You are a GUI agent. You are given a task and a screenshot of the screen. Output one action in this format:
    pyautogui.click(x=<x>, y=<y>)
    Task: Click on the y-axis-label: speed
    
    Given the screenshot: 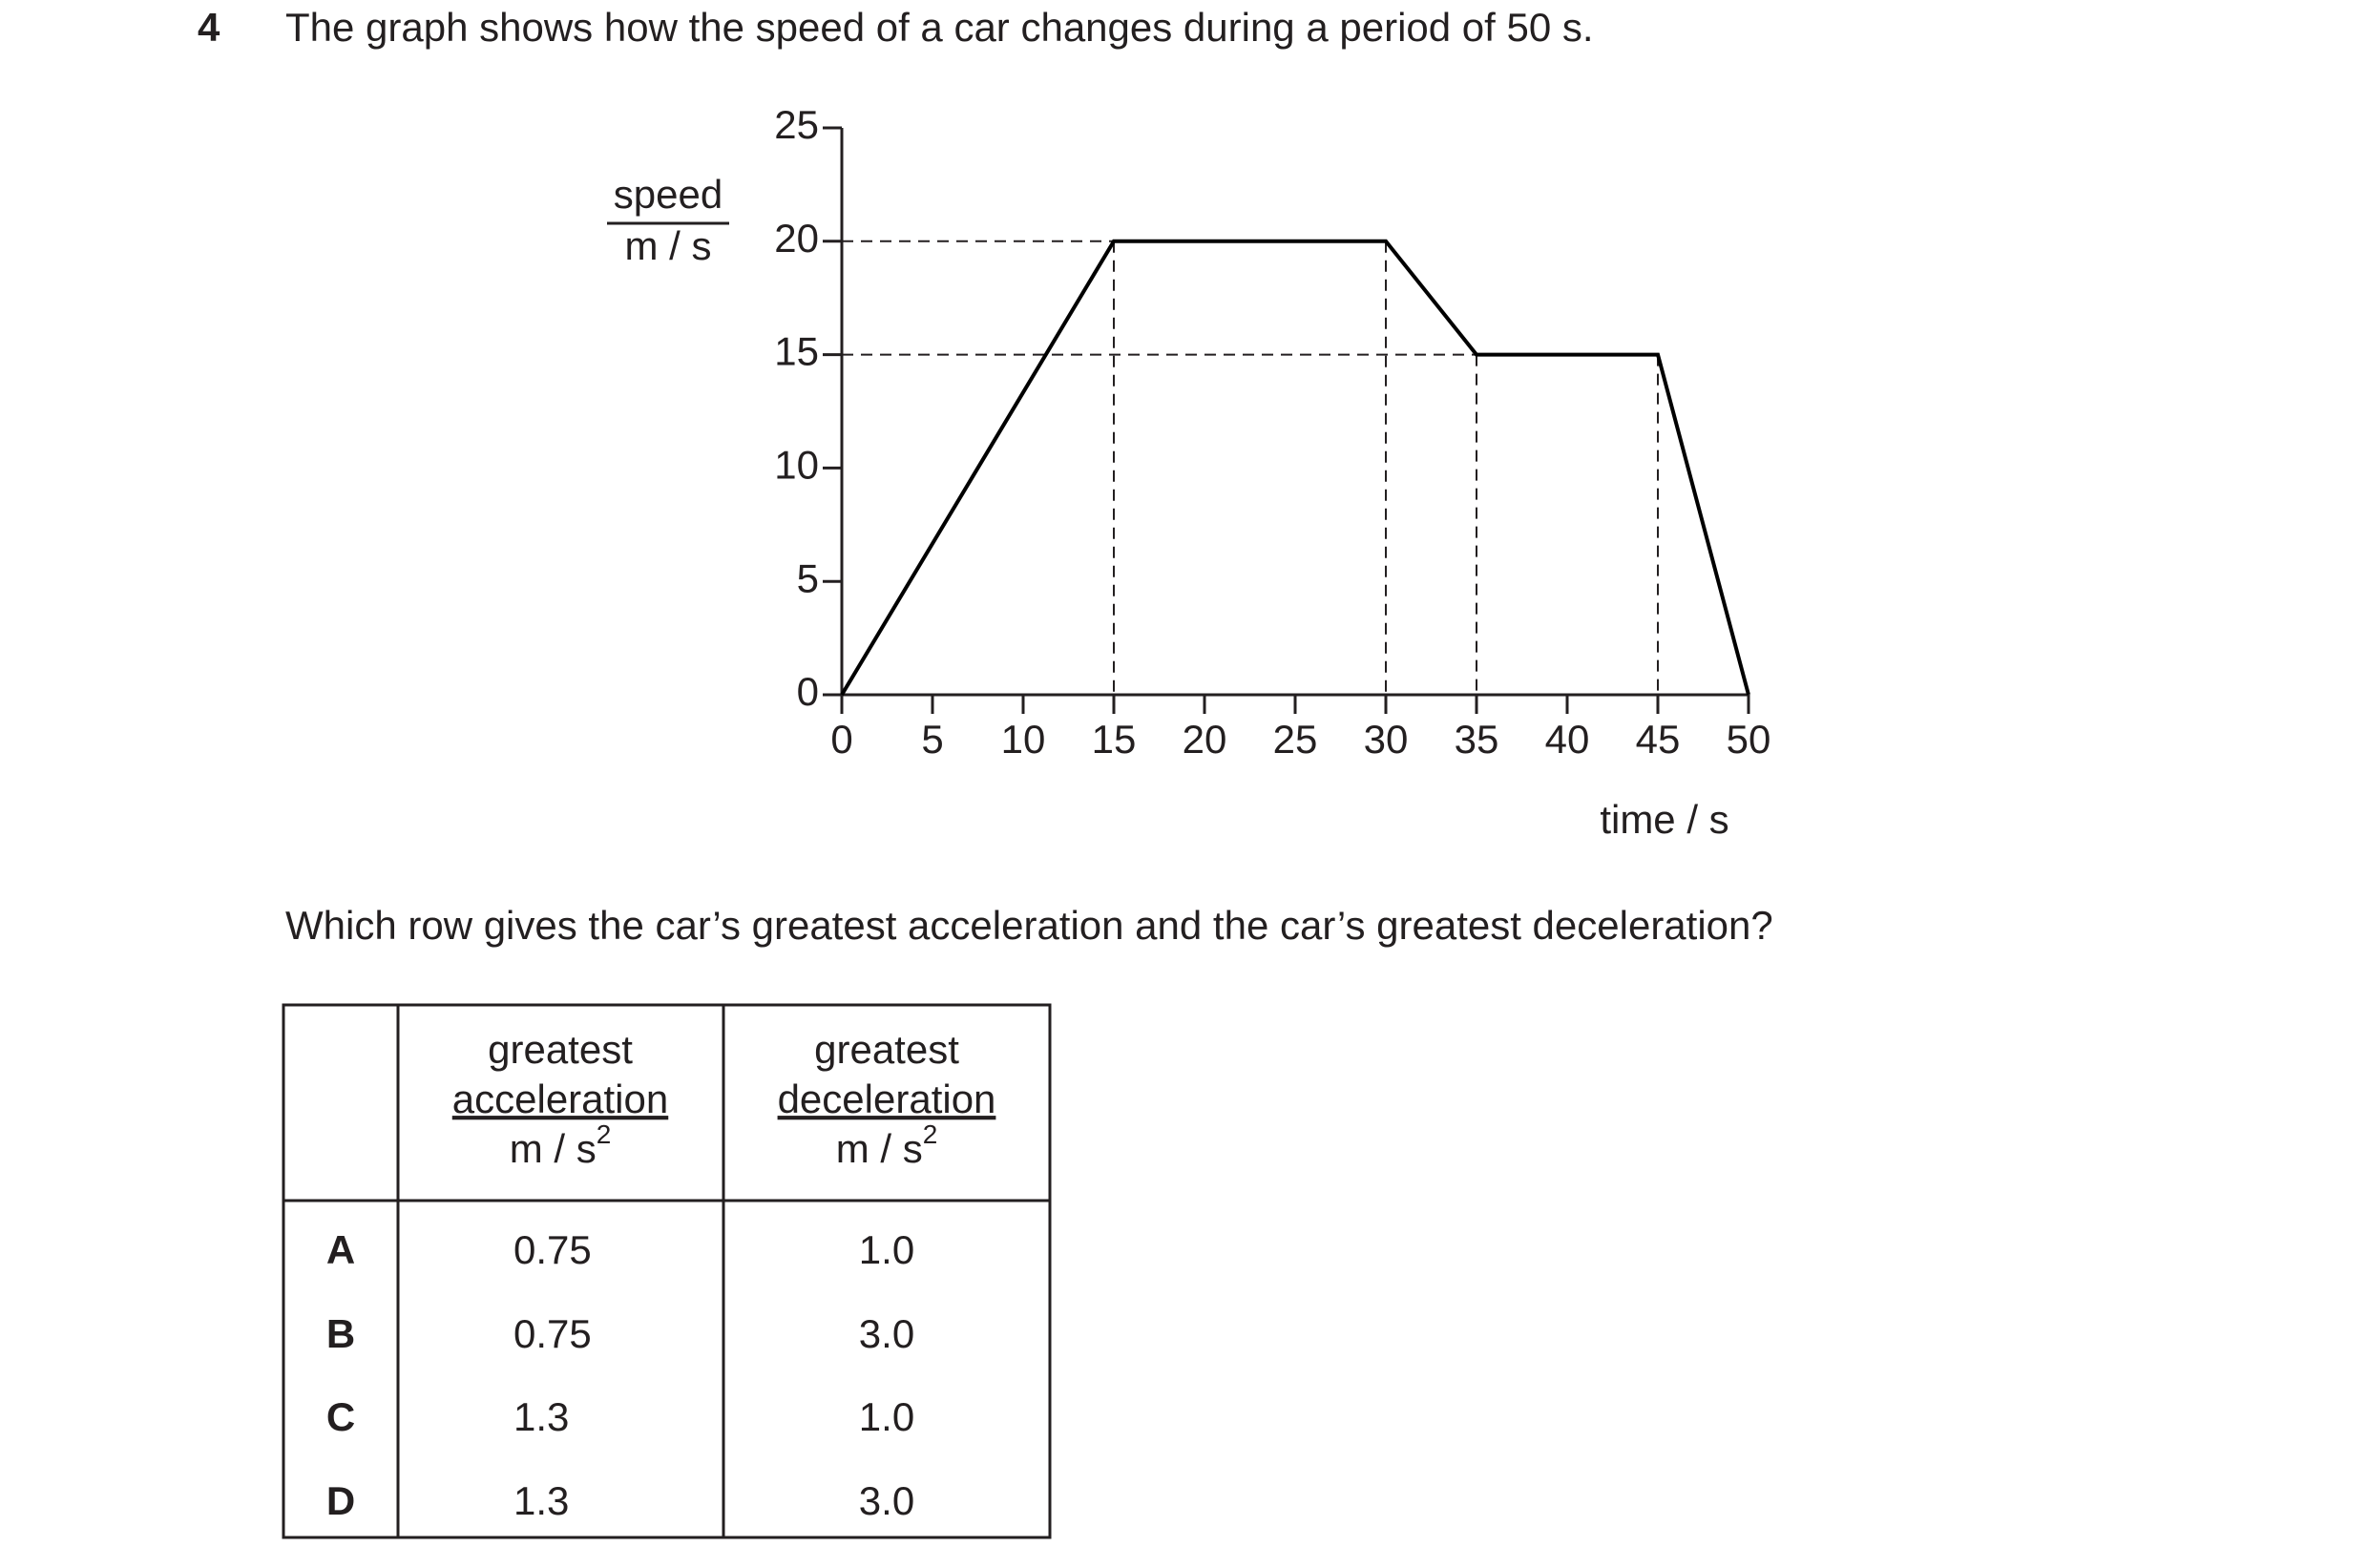 What is the action you would take?
    pyautogui.click(x=668, y=195)
    